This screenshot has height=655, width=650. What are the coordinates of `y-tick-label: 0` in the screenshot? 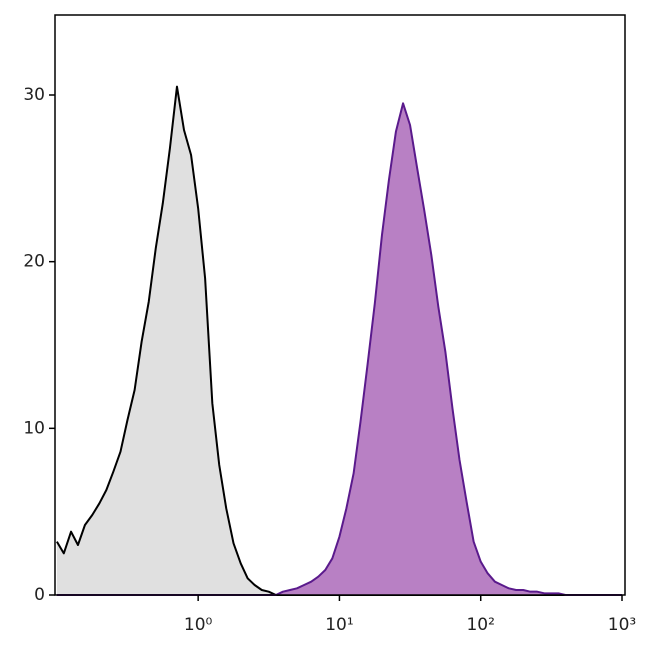 It's located at (39, 595).